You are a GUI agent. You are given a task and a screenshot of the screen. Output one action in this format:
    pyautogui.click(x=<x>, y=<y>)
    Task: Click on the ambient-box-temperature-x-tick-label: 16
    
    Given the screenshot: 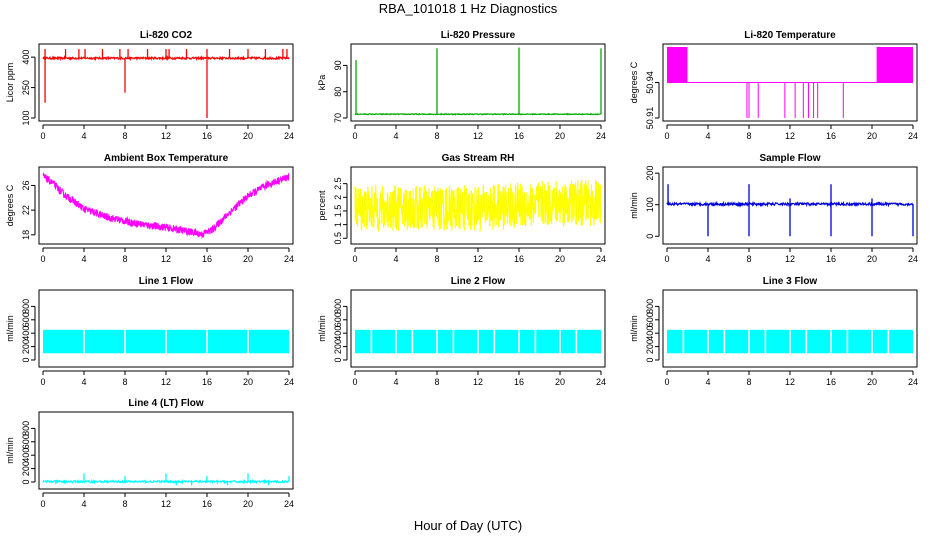 What is the action you would take?
    pyautogui.click(x=207, y=259)
    